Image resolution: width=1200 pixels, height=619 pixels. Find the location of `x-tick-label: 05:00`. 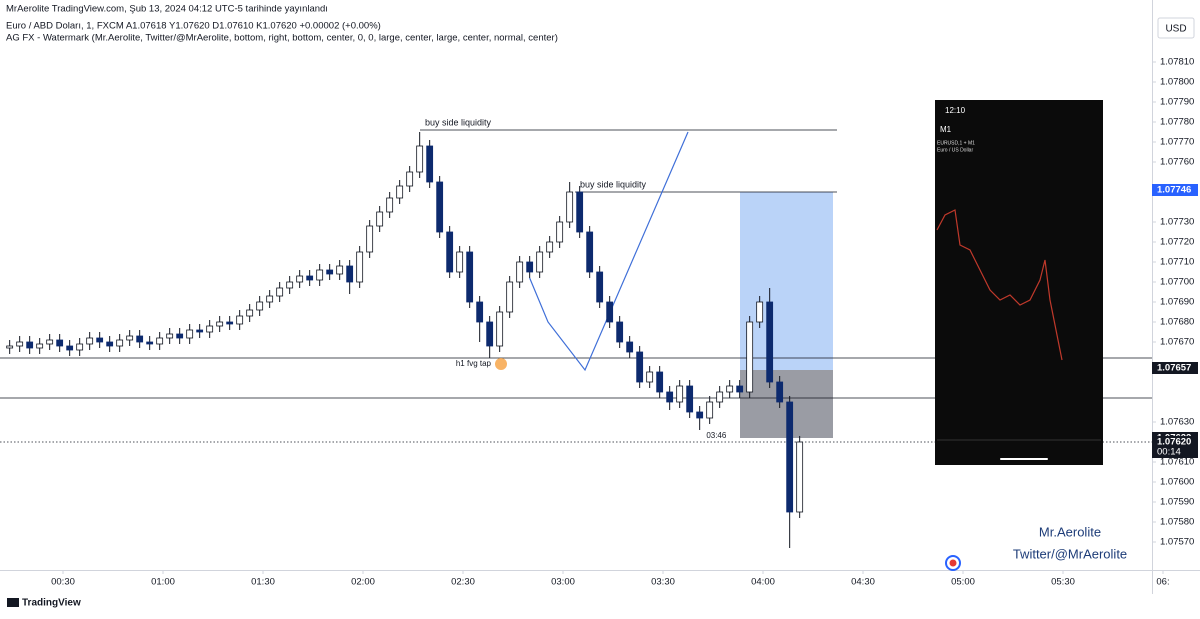

x-tick-label: 05:00 is located at coordinates (963, 582).